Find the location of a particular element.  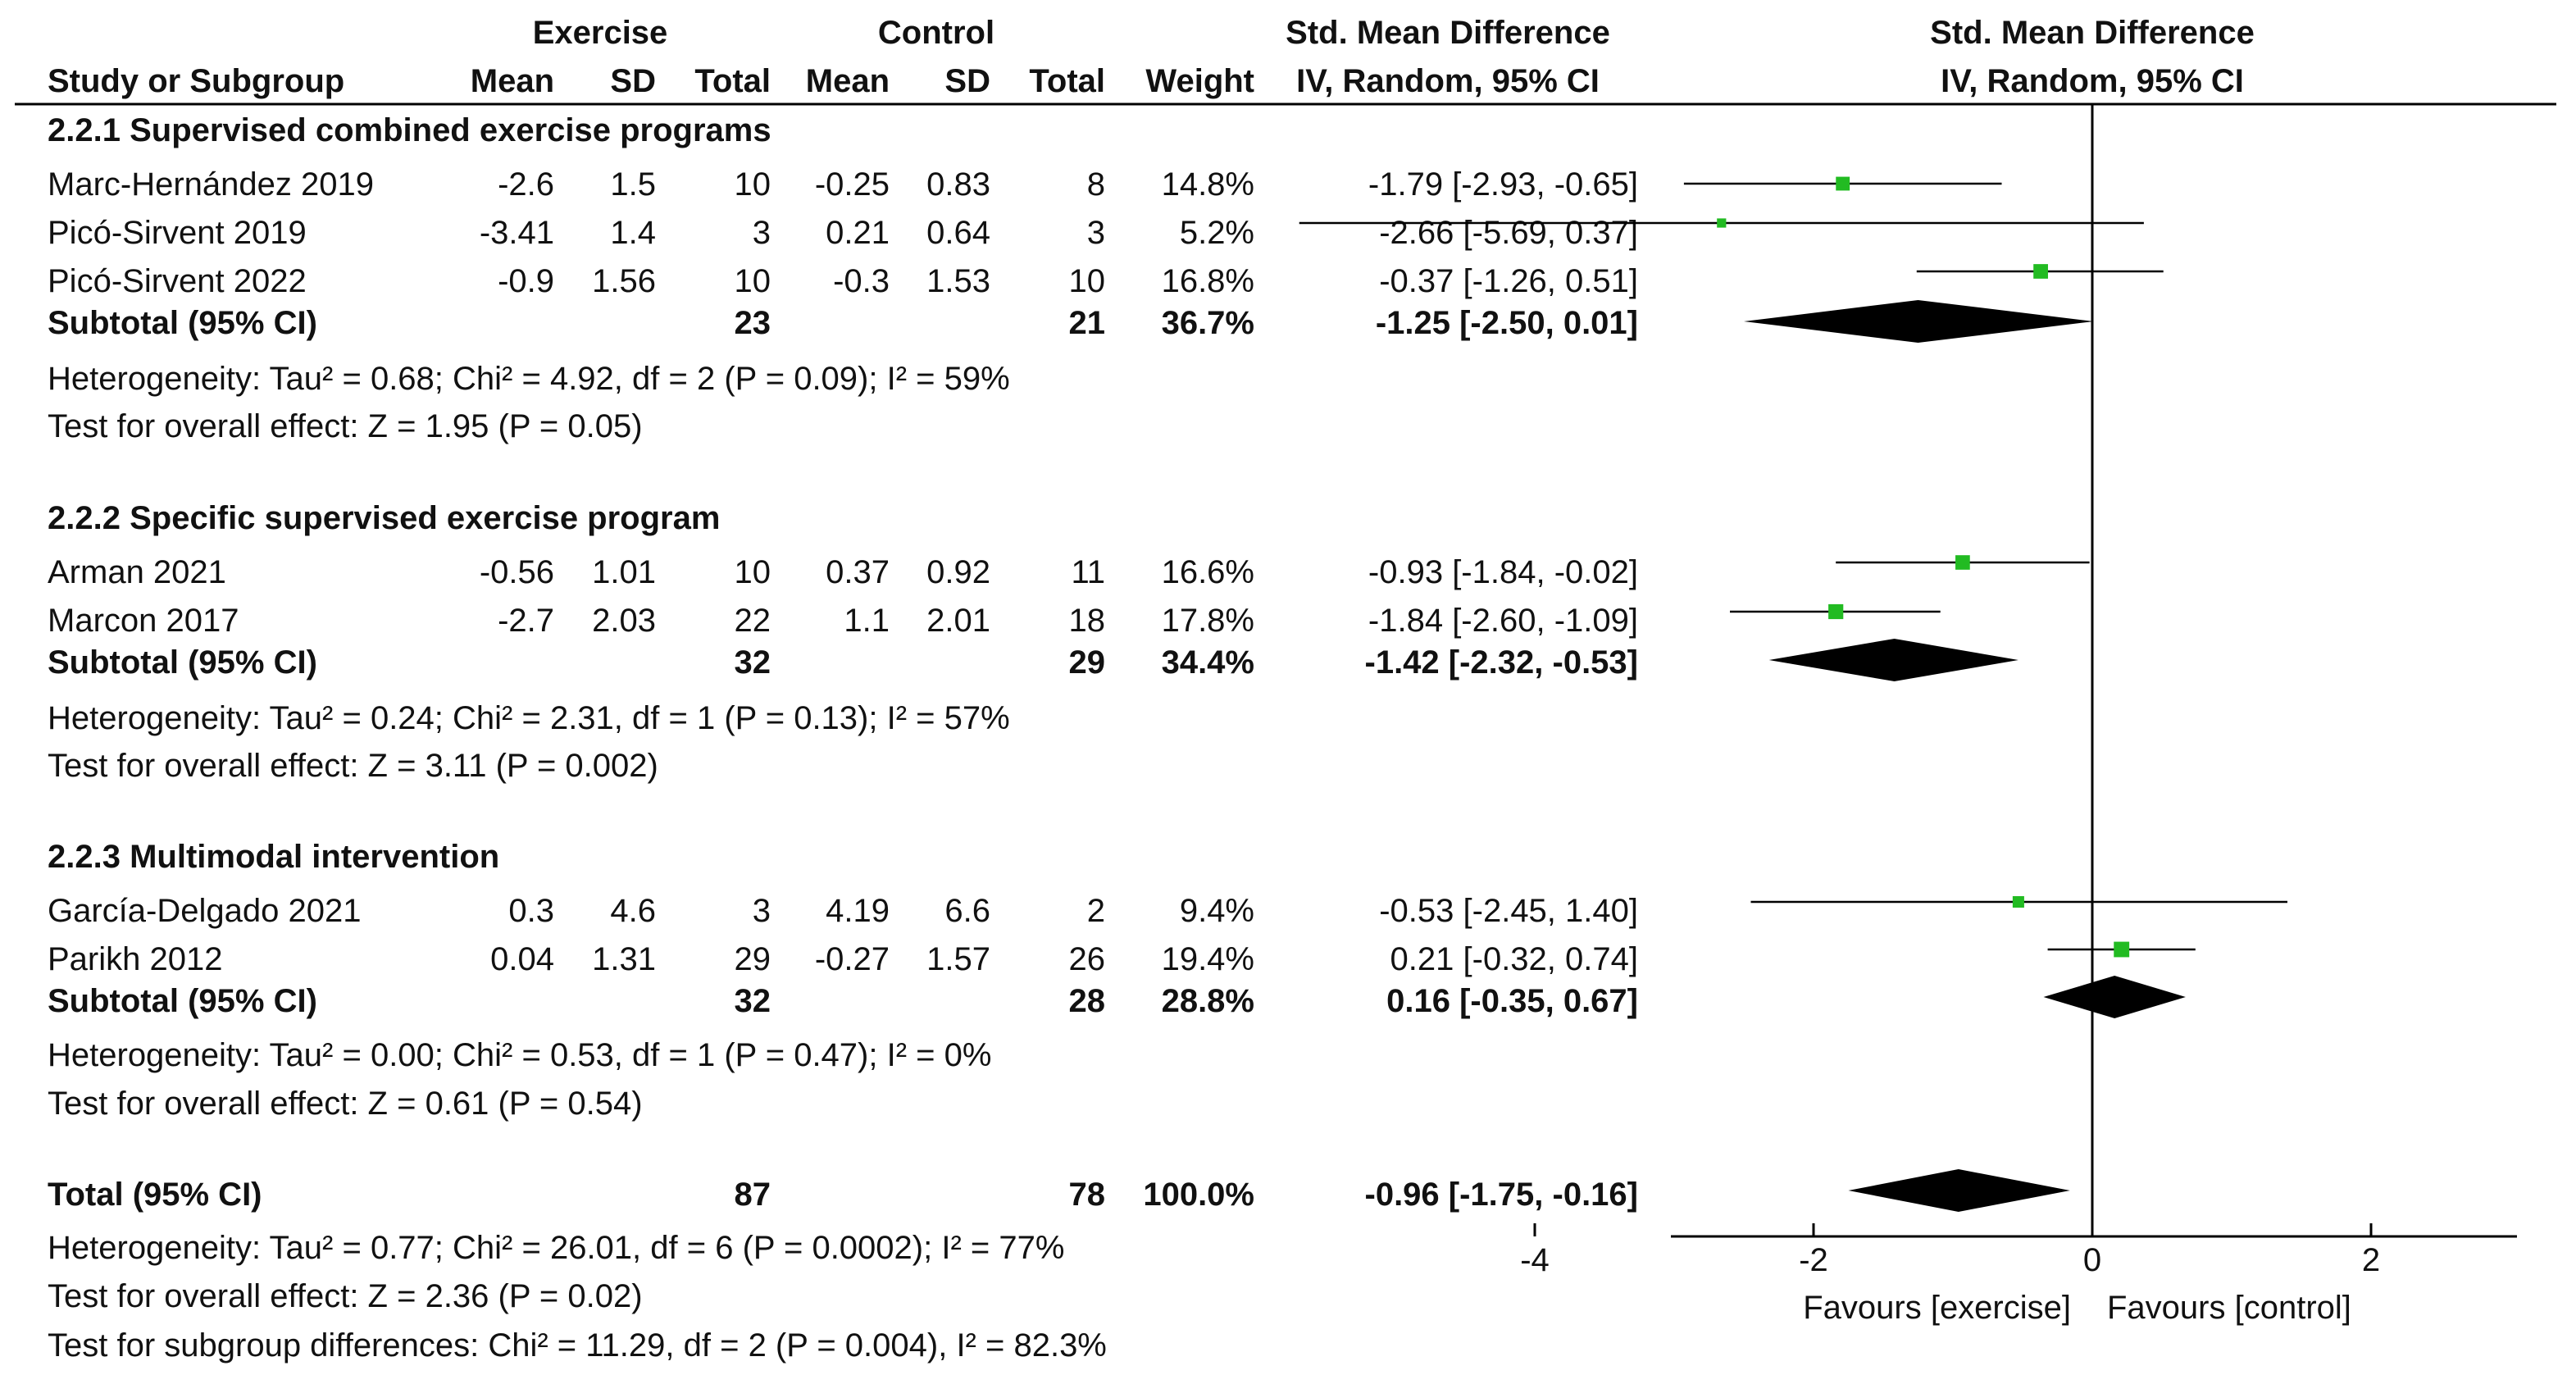

study-smd-ci: -0.93 [-1.84, -0.02] is located at coordinates (1503, 572).